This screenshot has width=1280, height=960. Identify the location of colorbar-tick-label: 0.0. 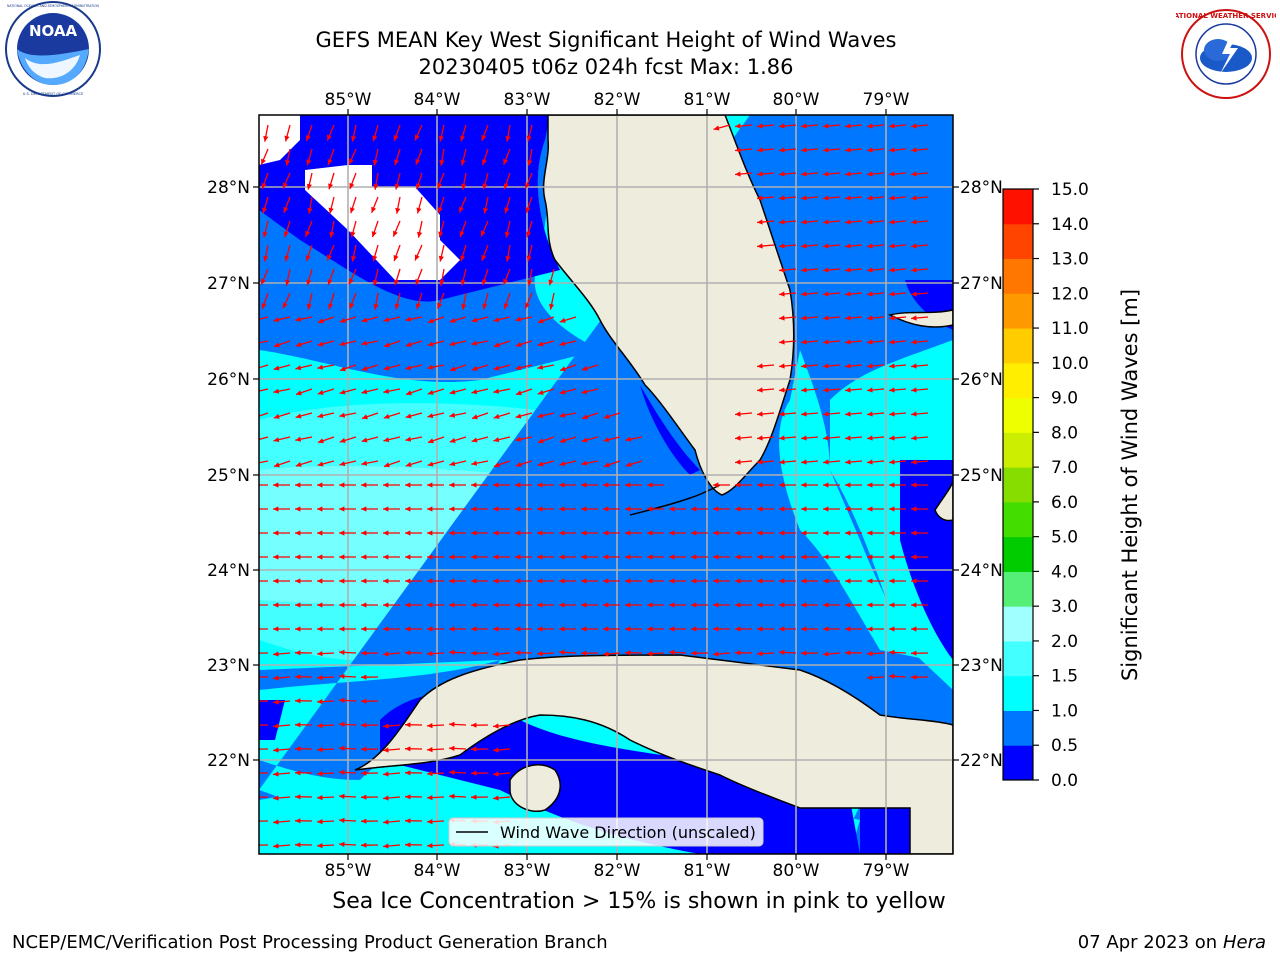
(1064, 781).